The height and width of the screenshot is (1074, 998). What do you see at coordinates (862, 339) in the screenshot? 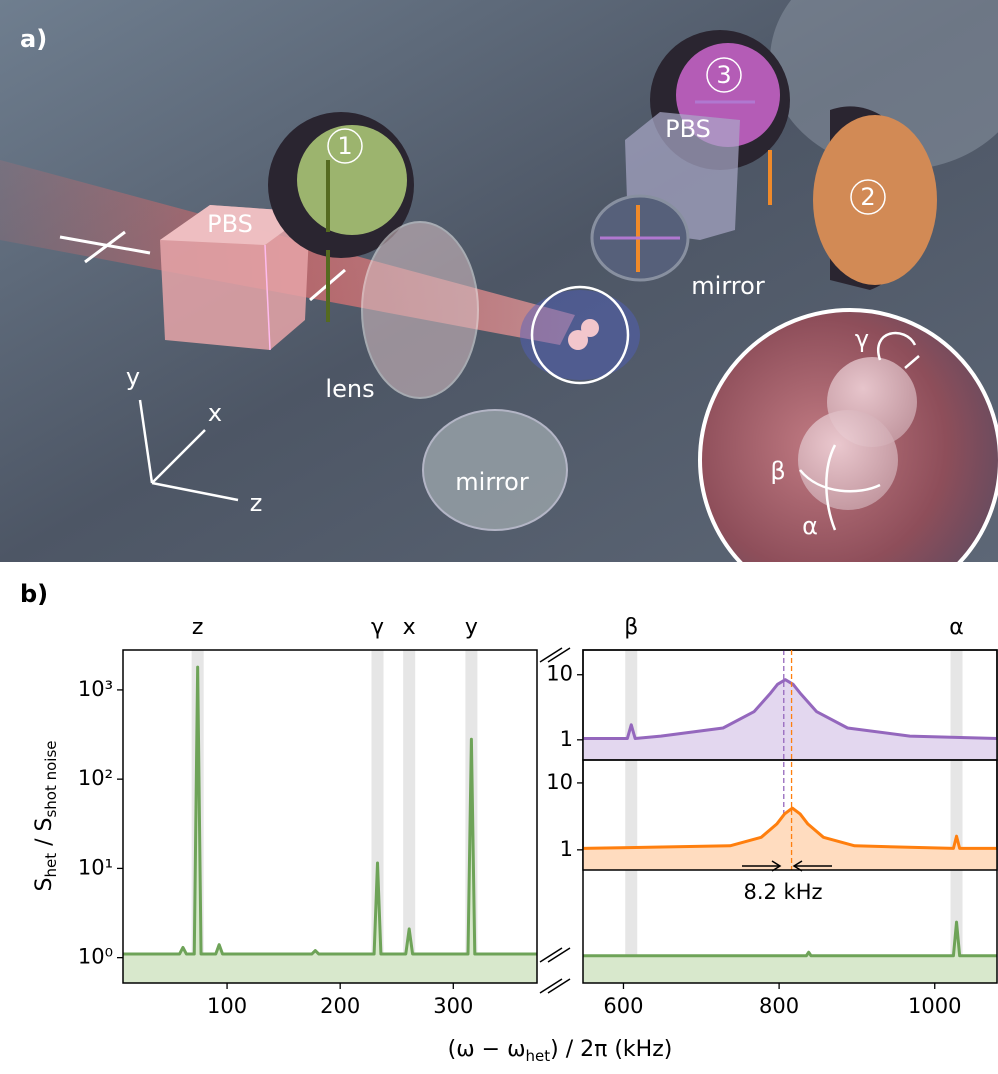
I see `rotation-label: γ` at bounding box center [862, 339].